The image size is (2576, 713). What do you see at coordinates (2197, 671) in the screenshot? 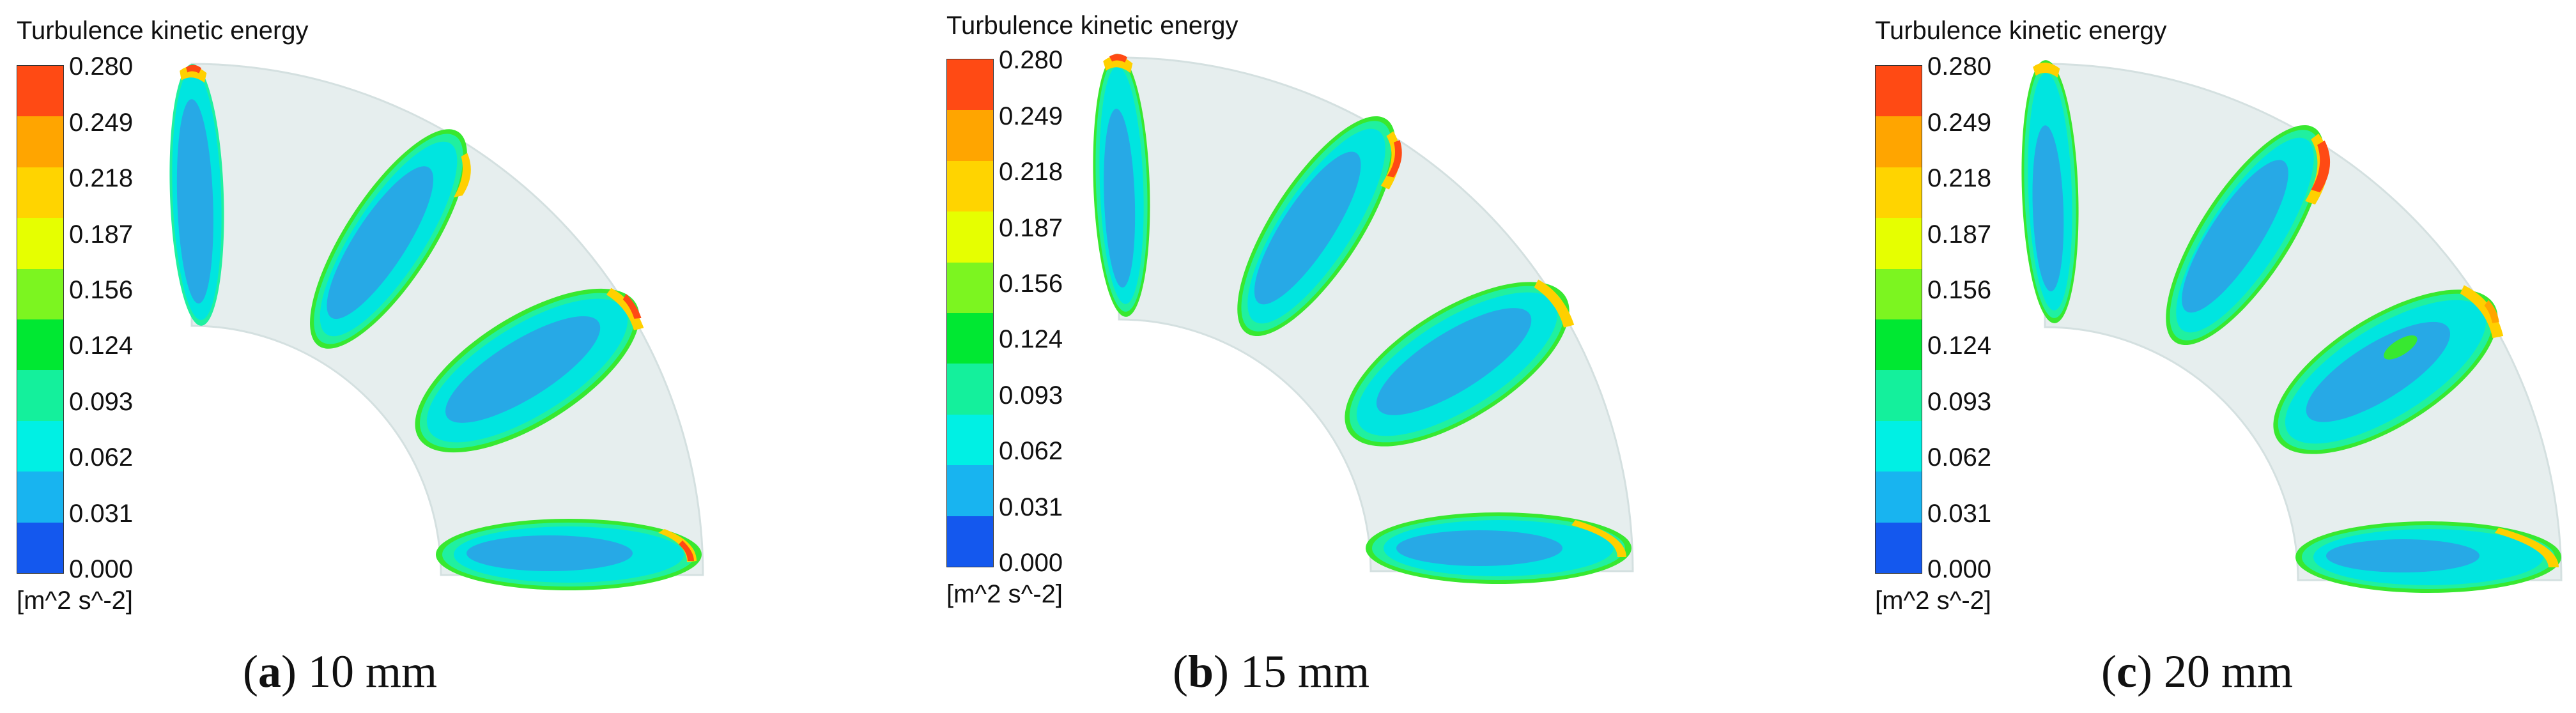
I see `panel-caption: (c) 20 mm` at bounding box center [2197, 671].